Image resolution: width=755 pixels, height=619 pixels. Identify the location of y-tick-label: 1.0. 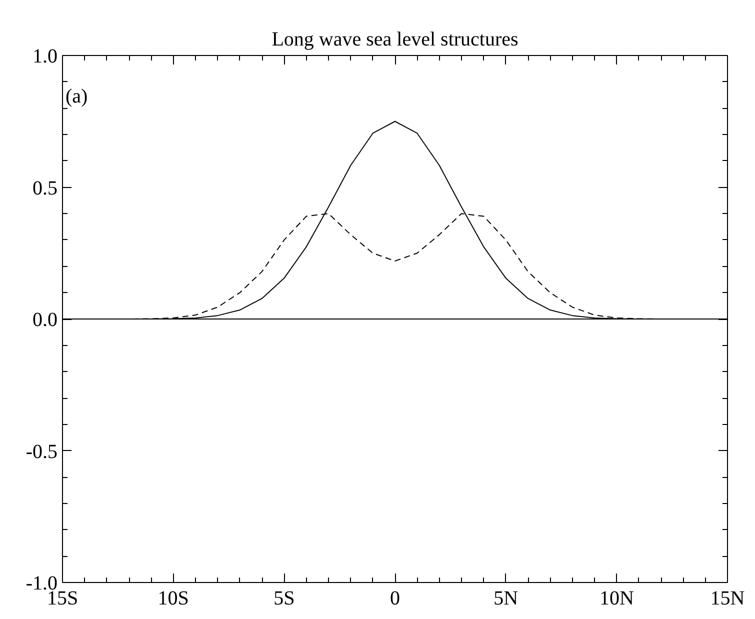
(45, 57).